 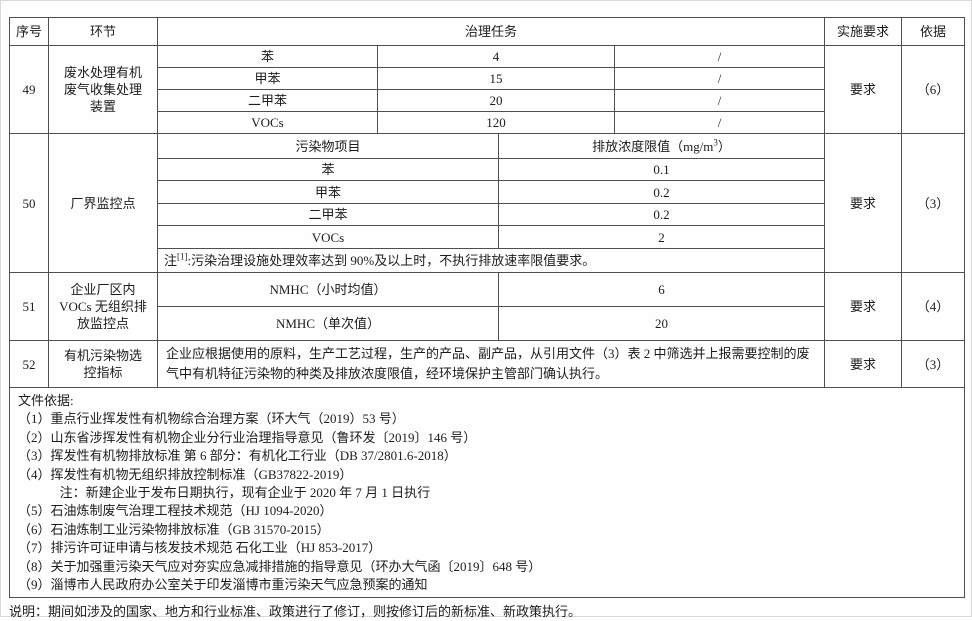 What do you see at coordinates (103, 203) in the screenshot?
I see `row50-stage: 厂界监控点` at bounding box center [103, 203].